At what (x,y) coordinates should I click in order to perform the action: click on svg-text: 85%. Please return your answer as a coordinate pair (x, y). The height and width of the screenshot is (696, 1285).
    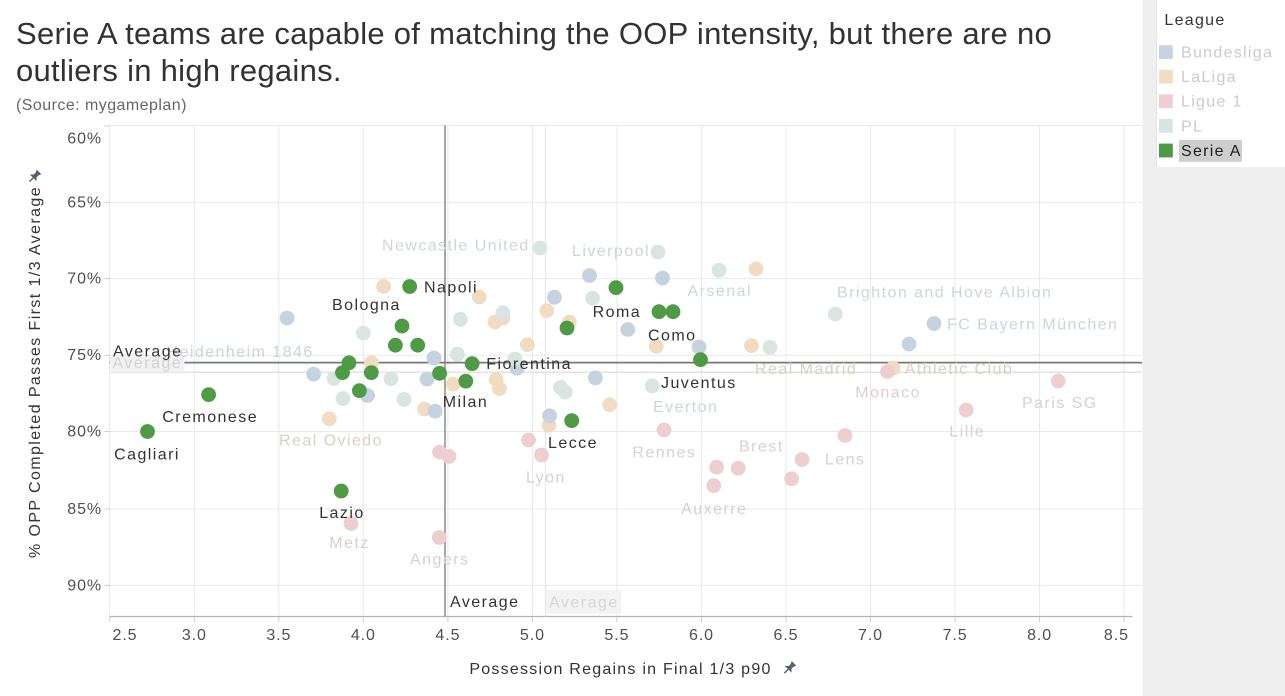
    Looking at the image, I should click on (84, 509).